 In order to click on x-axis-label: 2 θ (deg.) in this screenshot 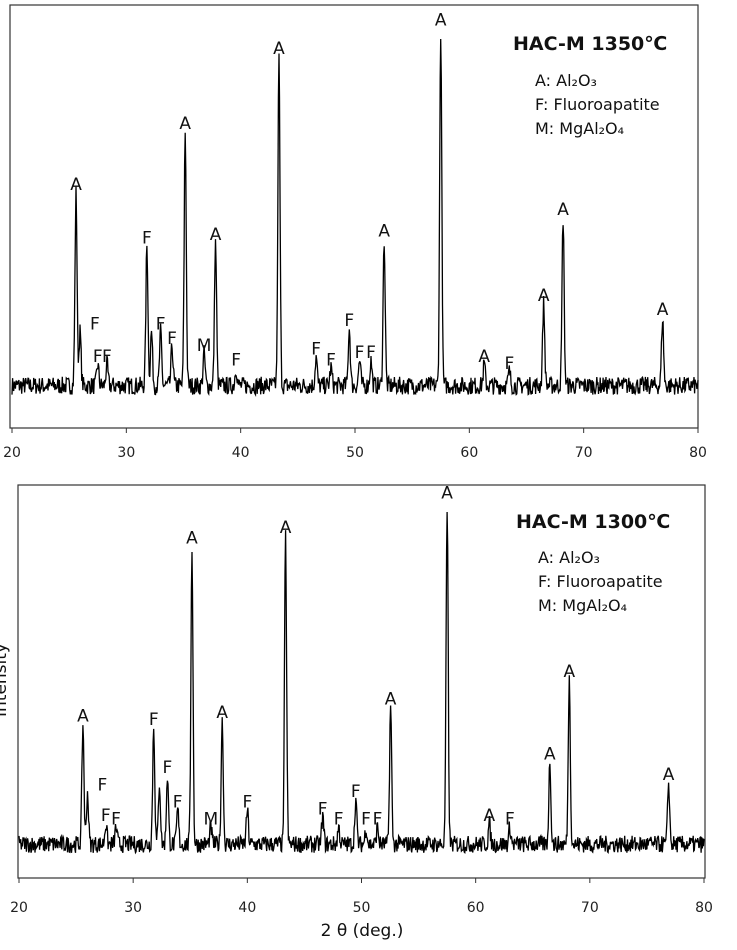, I will do `click(362, 931)`.